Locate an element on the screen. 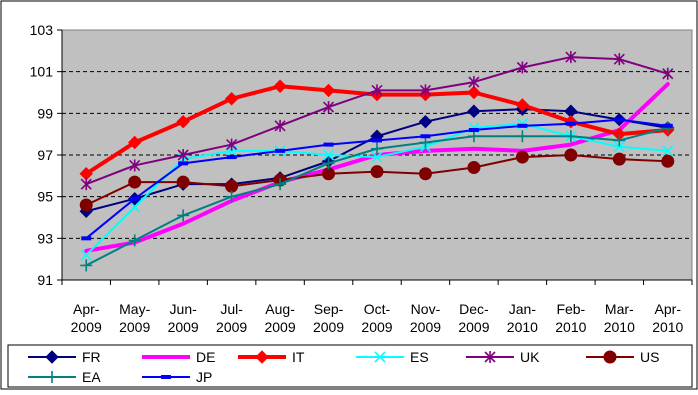  legend-marker-ea is located at coordinates (52, 377).